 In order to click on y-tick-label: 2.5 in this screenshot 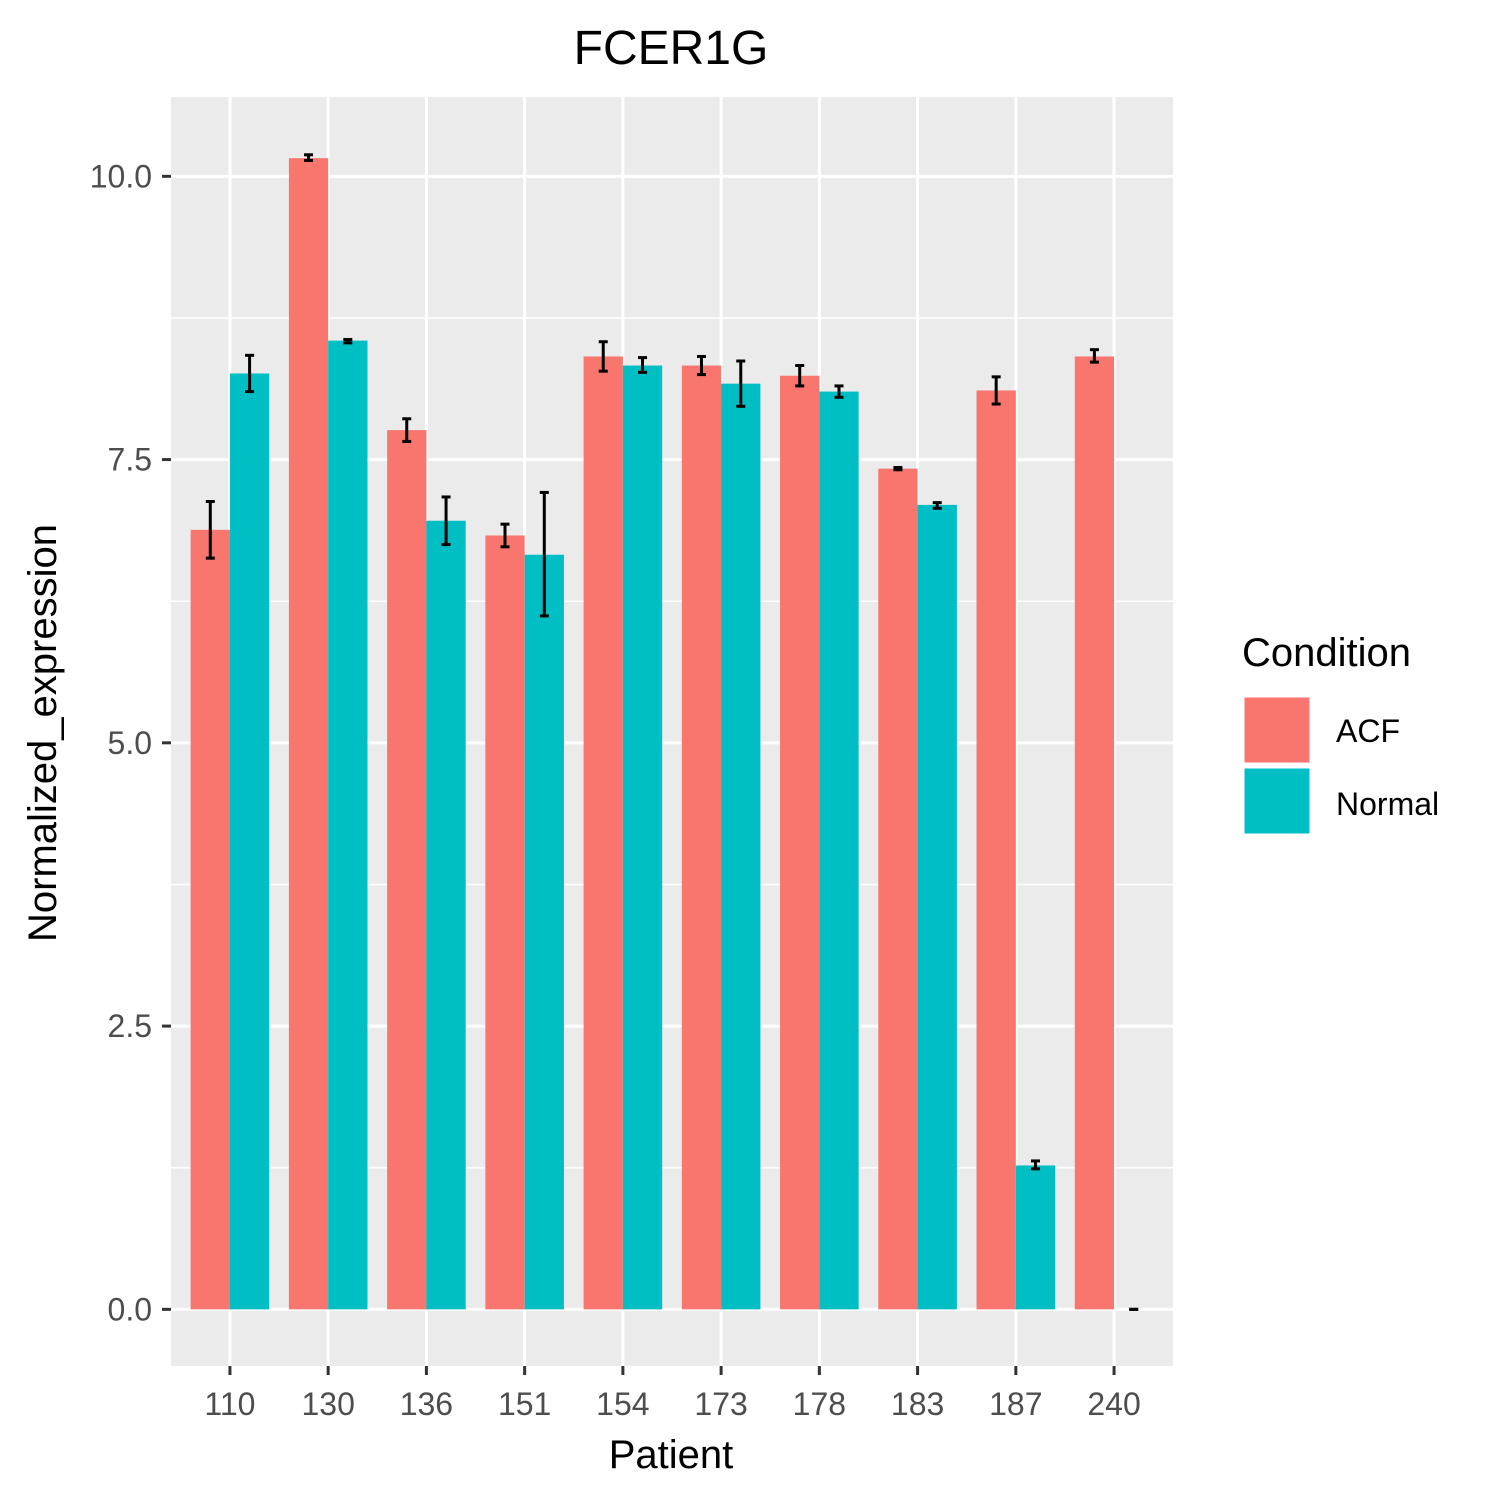, I will do `click(130, 1026)`.